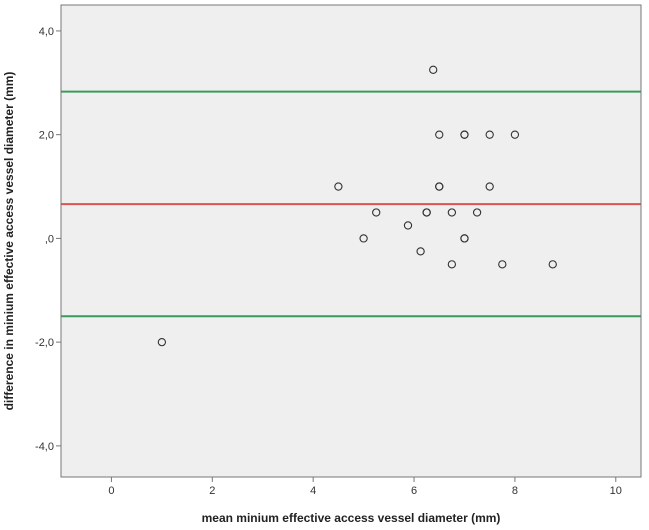  What do you see at coordinates (44, 447) in the screenshot?
I see `y-tick-label-4: -4,0` at bounding box center [44, 447].